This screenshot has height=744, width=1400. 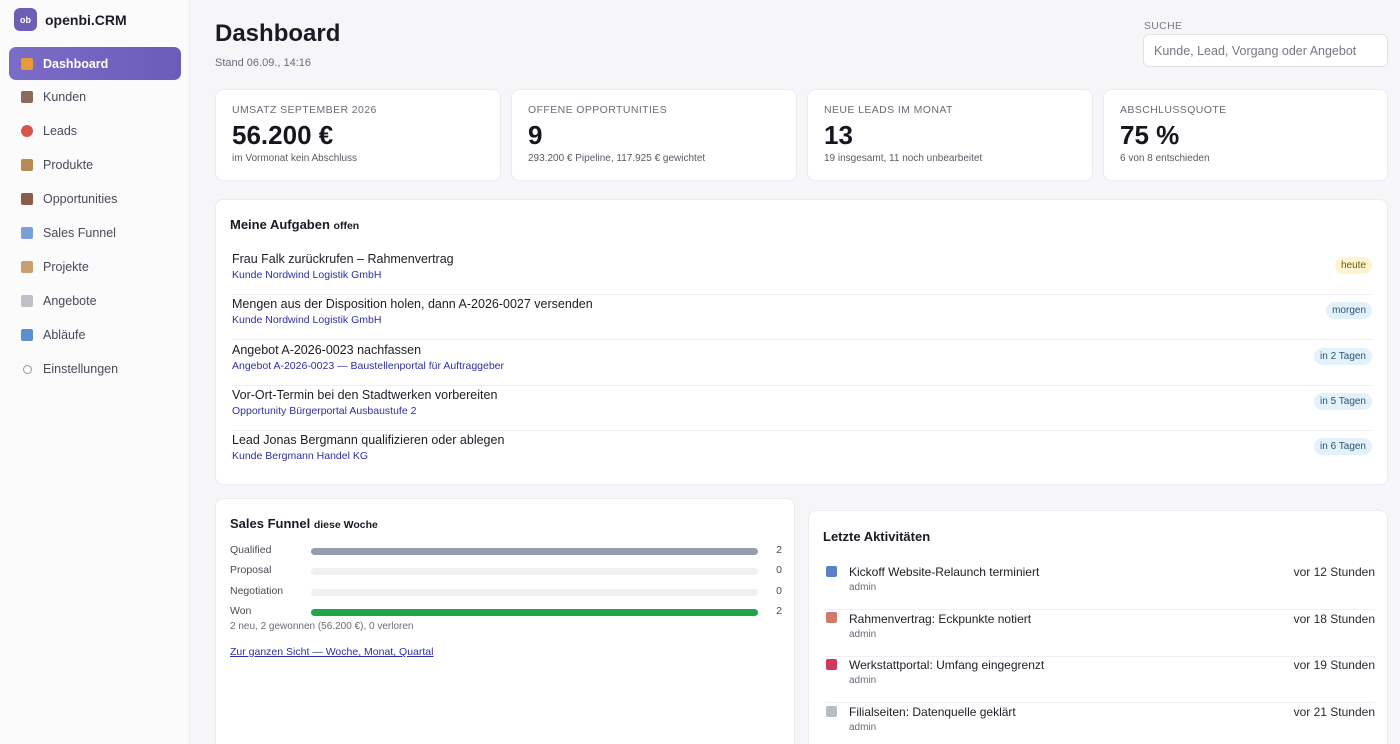 What do you see at coordinates (1265, 50) in the screenshot?
I see `search-input` at bounding box center [1265, 50].